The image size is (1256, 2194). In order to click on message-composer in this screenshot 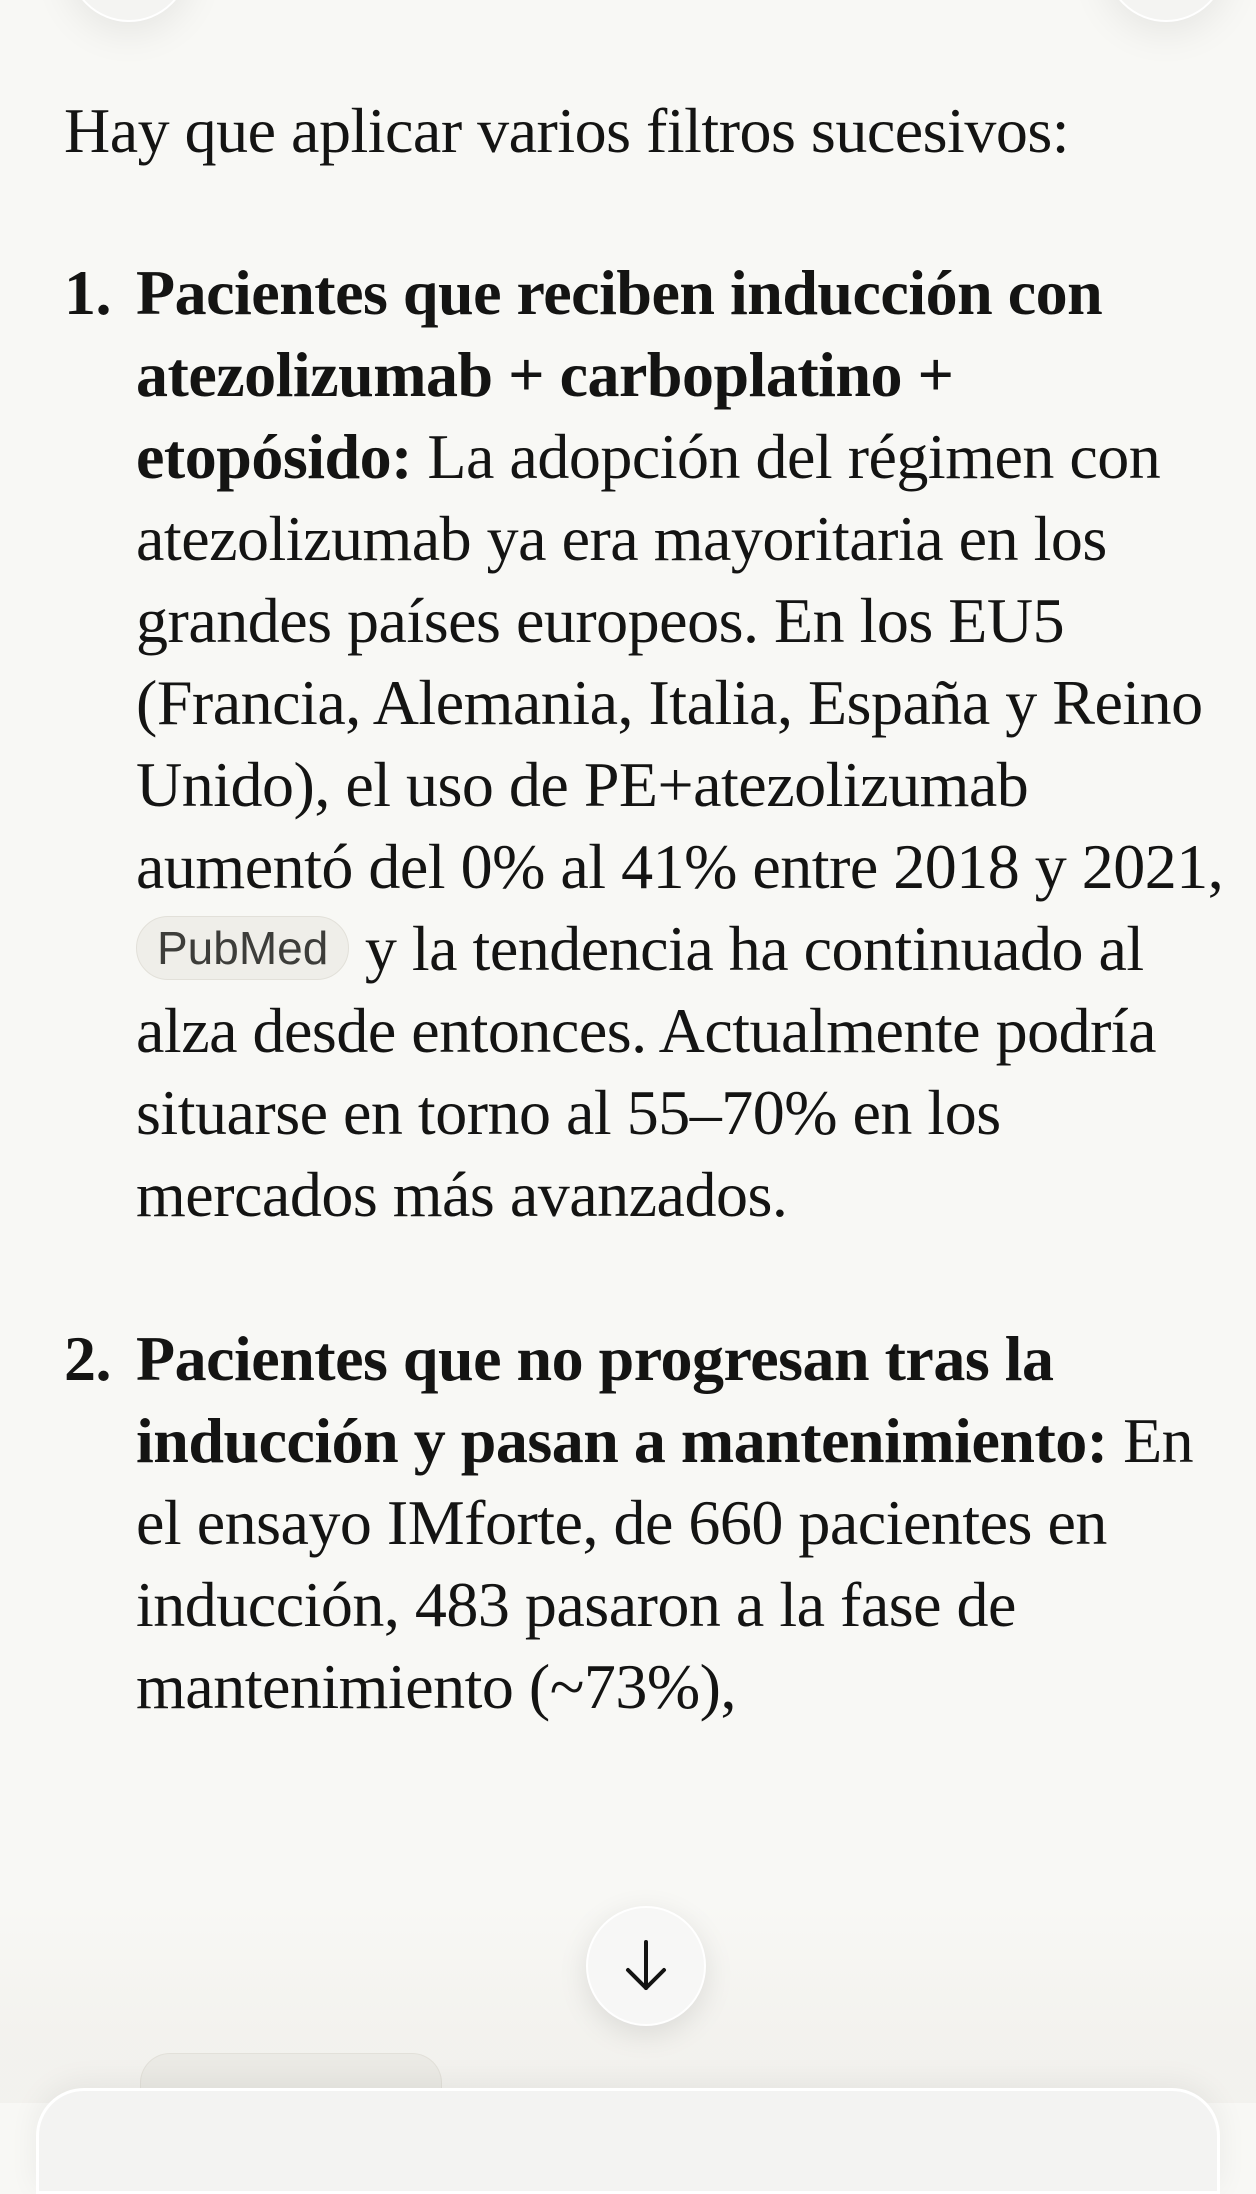, I will do `click(628, 2141)`.